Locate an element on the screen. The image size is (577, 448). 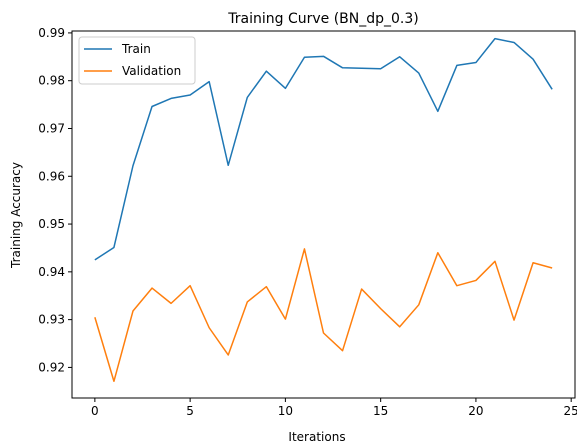
y-tick-label: 0.94 is located at coordinates (51, 272).